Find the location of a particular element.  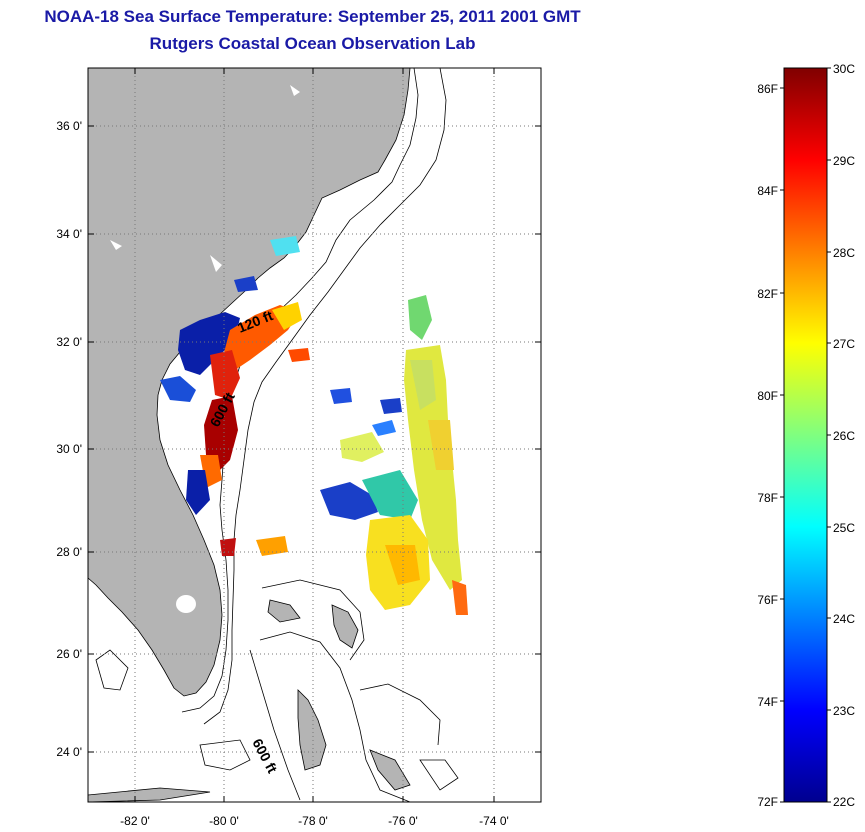

lon-label: -78 0' is located at coordinates (313, 821).